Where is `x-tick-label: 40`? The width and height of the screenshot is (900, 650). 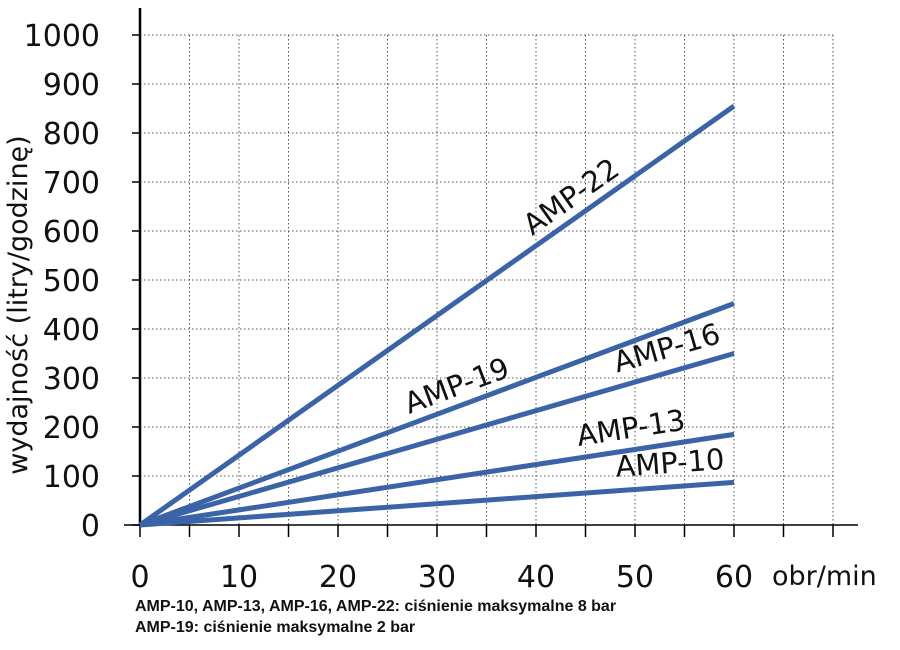 x-tick-label: 40 is located at coordinates (536, 577).